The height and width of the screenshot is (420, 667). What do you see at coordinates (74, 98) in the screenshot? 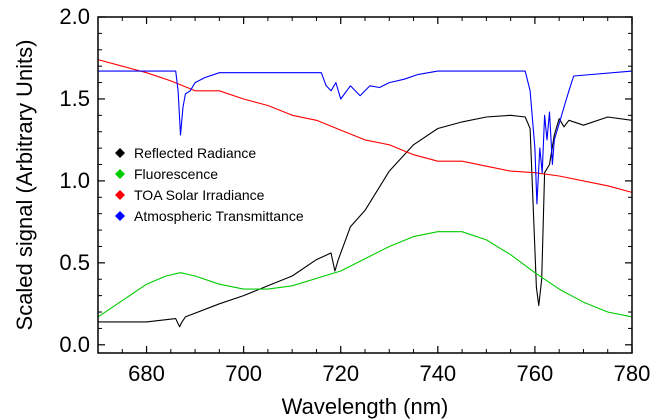
I see `y-tick-label: 1.5` at bounding box center [74, 98].